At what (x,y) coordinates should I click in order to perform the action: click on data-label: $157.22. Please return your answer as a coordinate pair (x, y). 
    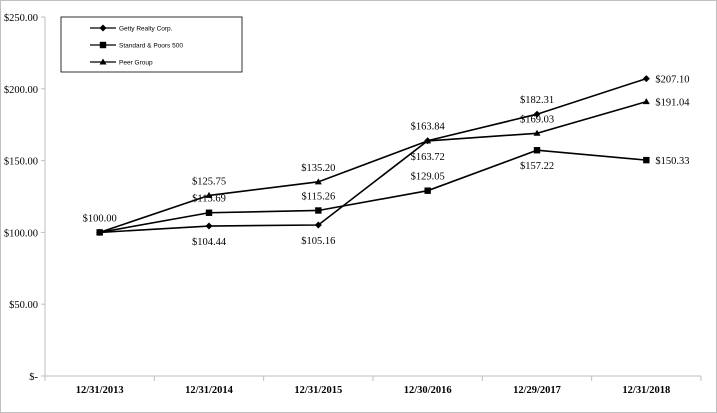
    Looking at the image, I should click on (537, 166).